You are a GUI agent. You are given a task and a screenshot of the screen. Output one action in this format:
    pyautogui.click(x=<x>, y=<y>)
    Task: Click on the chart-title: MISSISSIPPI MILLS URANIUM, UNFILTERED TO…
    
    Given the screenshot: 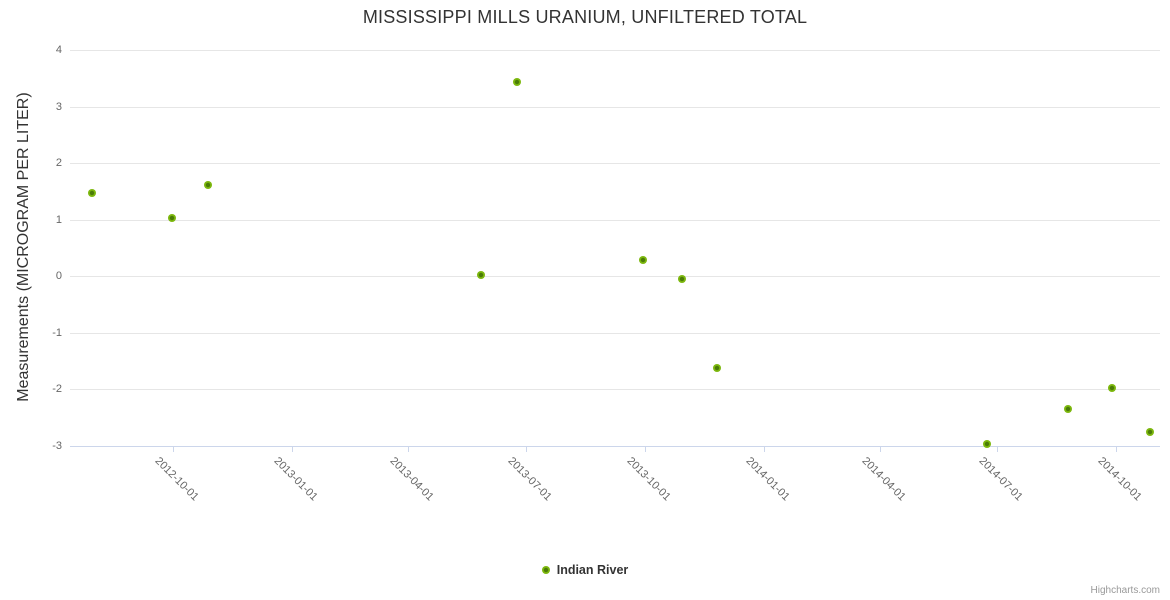 What is the action you would take?
    pyautogui.click(x=585, y=17)
    